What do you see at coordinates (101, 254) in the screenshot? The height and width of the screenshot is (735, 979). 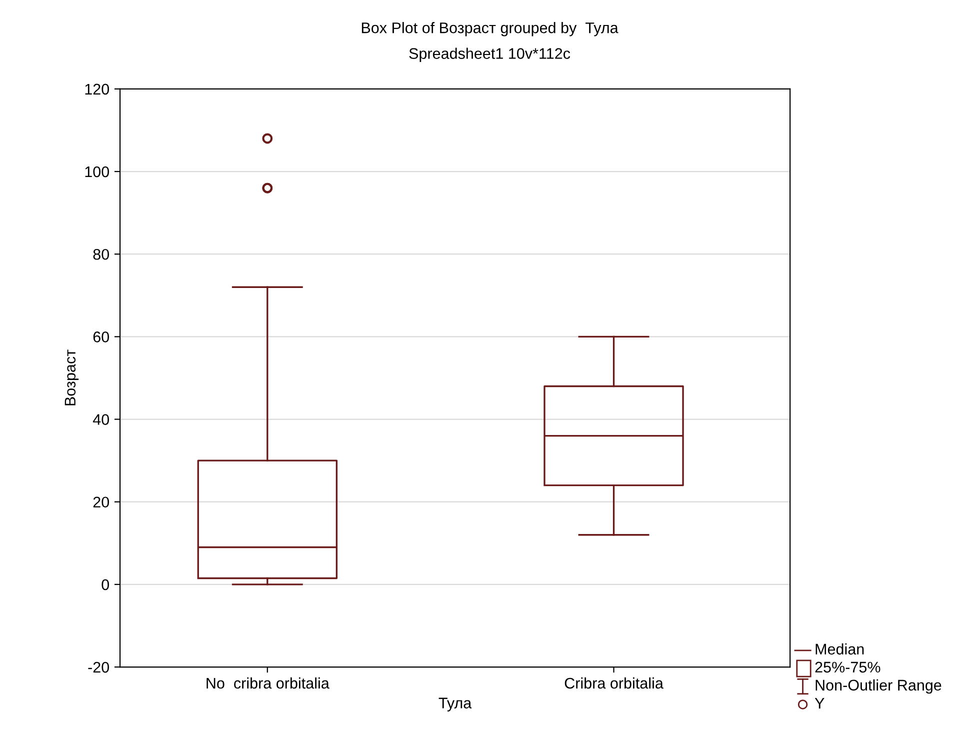 I see `y-tick-label: 80` at bounding box center [101, 254].